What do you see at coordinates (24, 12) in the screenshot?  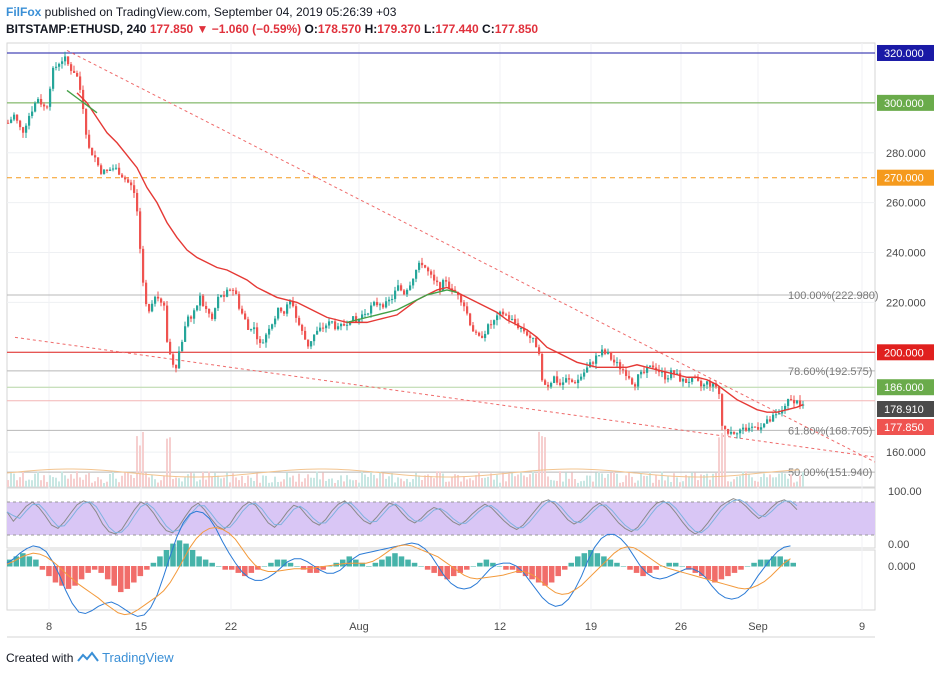 I see `publisher-name: FilFox` at bounding box center [24, 12].